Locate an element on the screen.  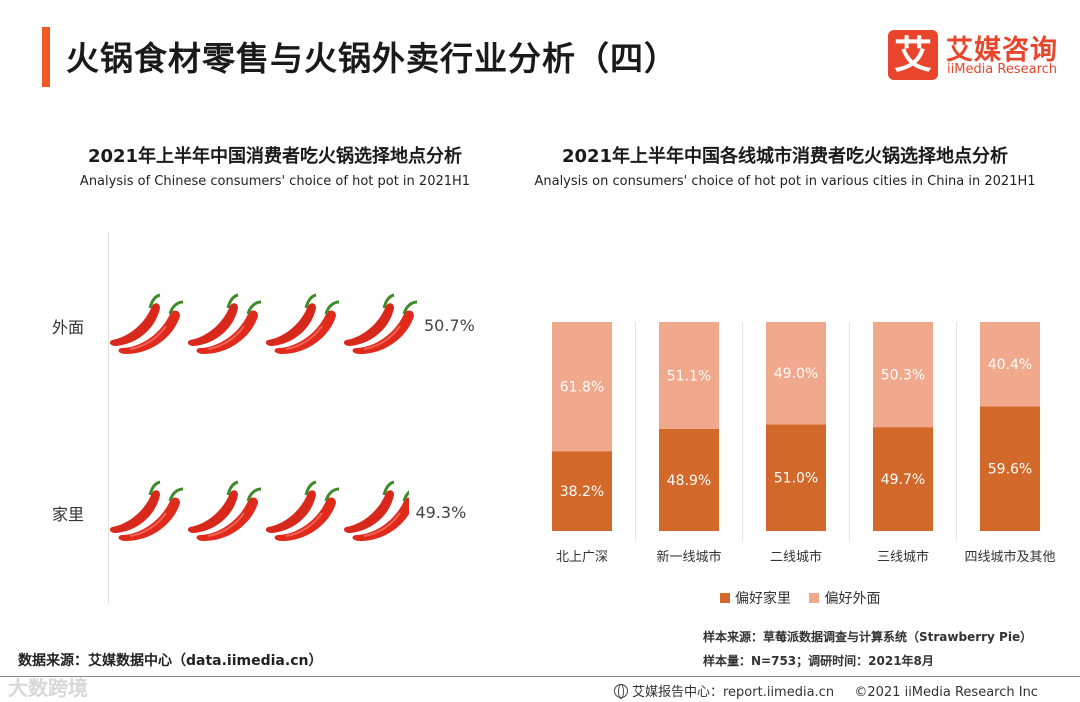
logo-mark: 艾 is located at coordinates (913, 55).